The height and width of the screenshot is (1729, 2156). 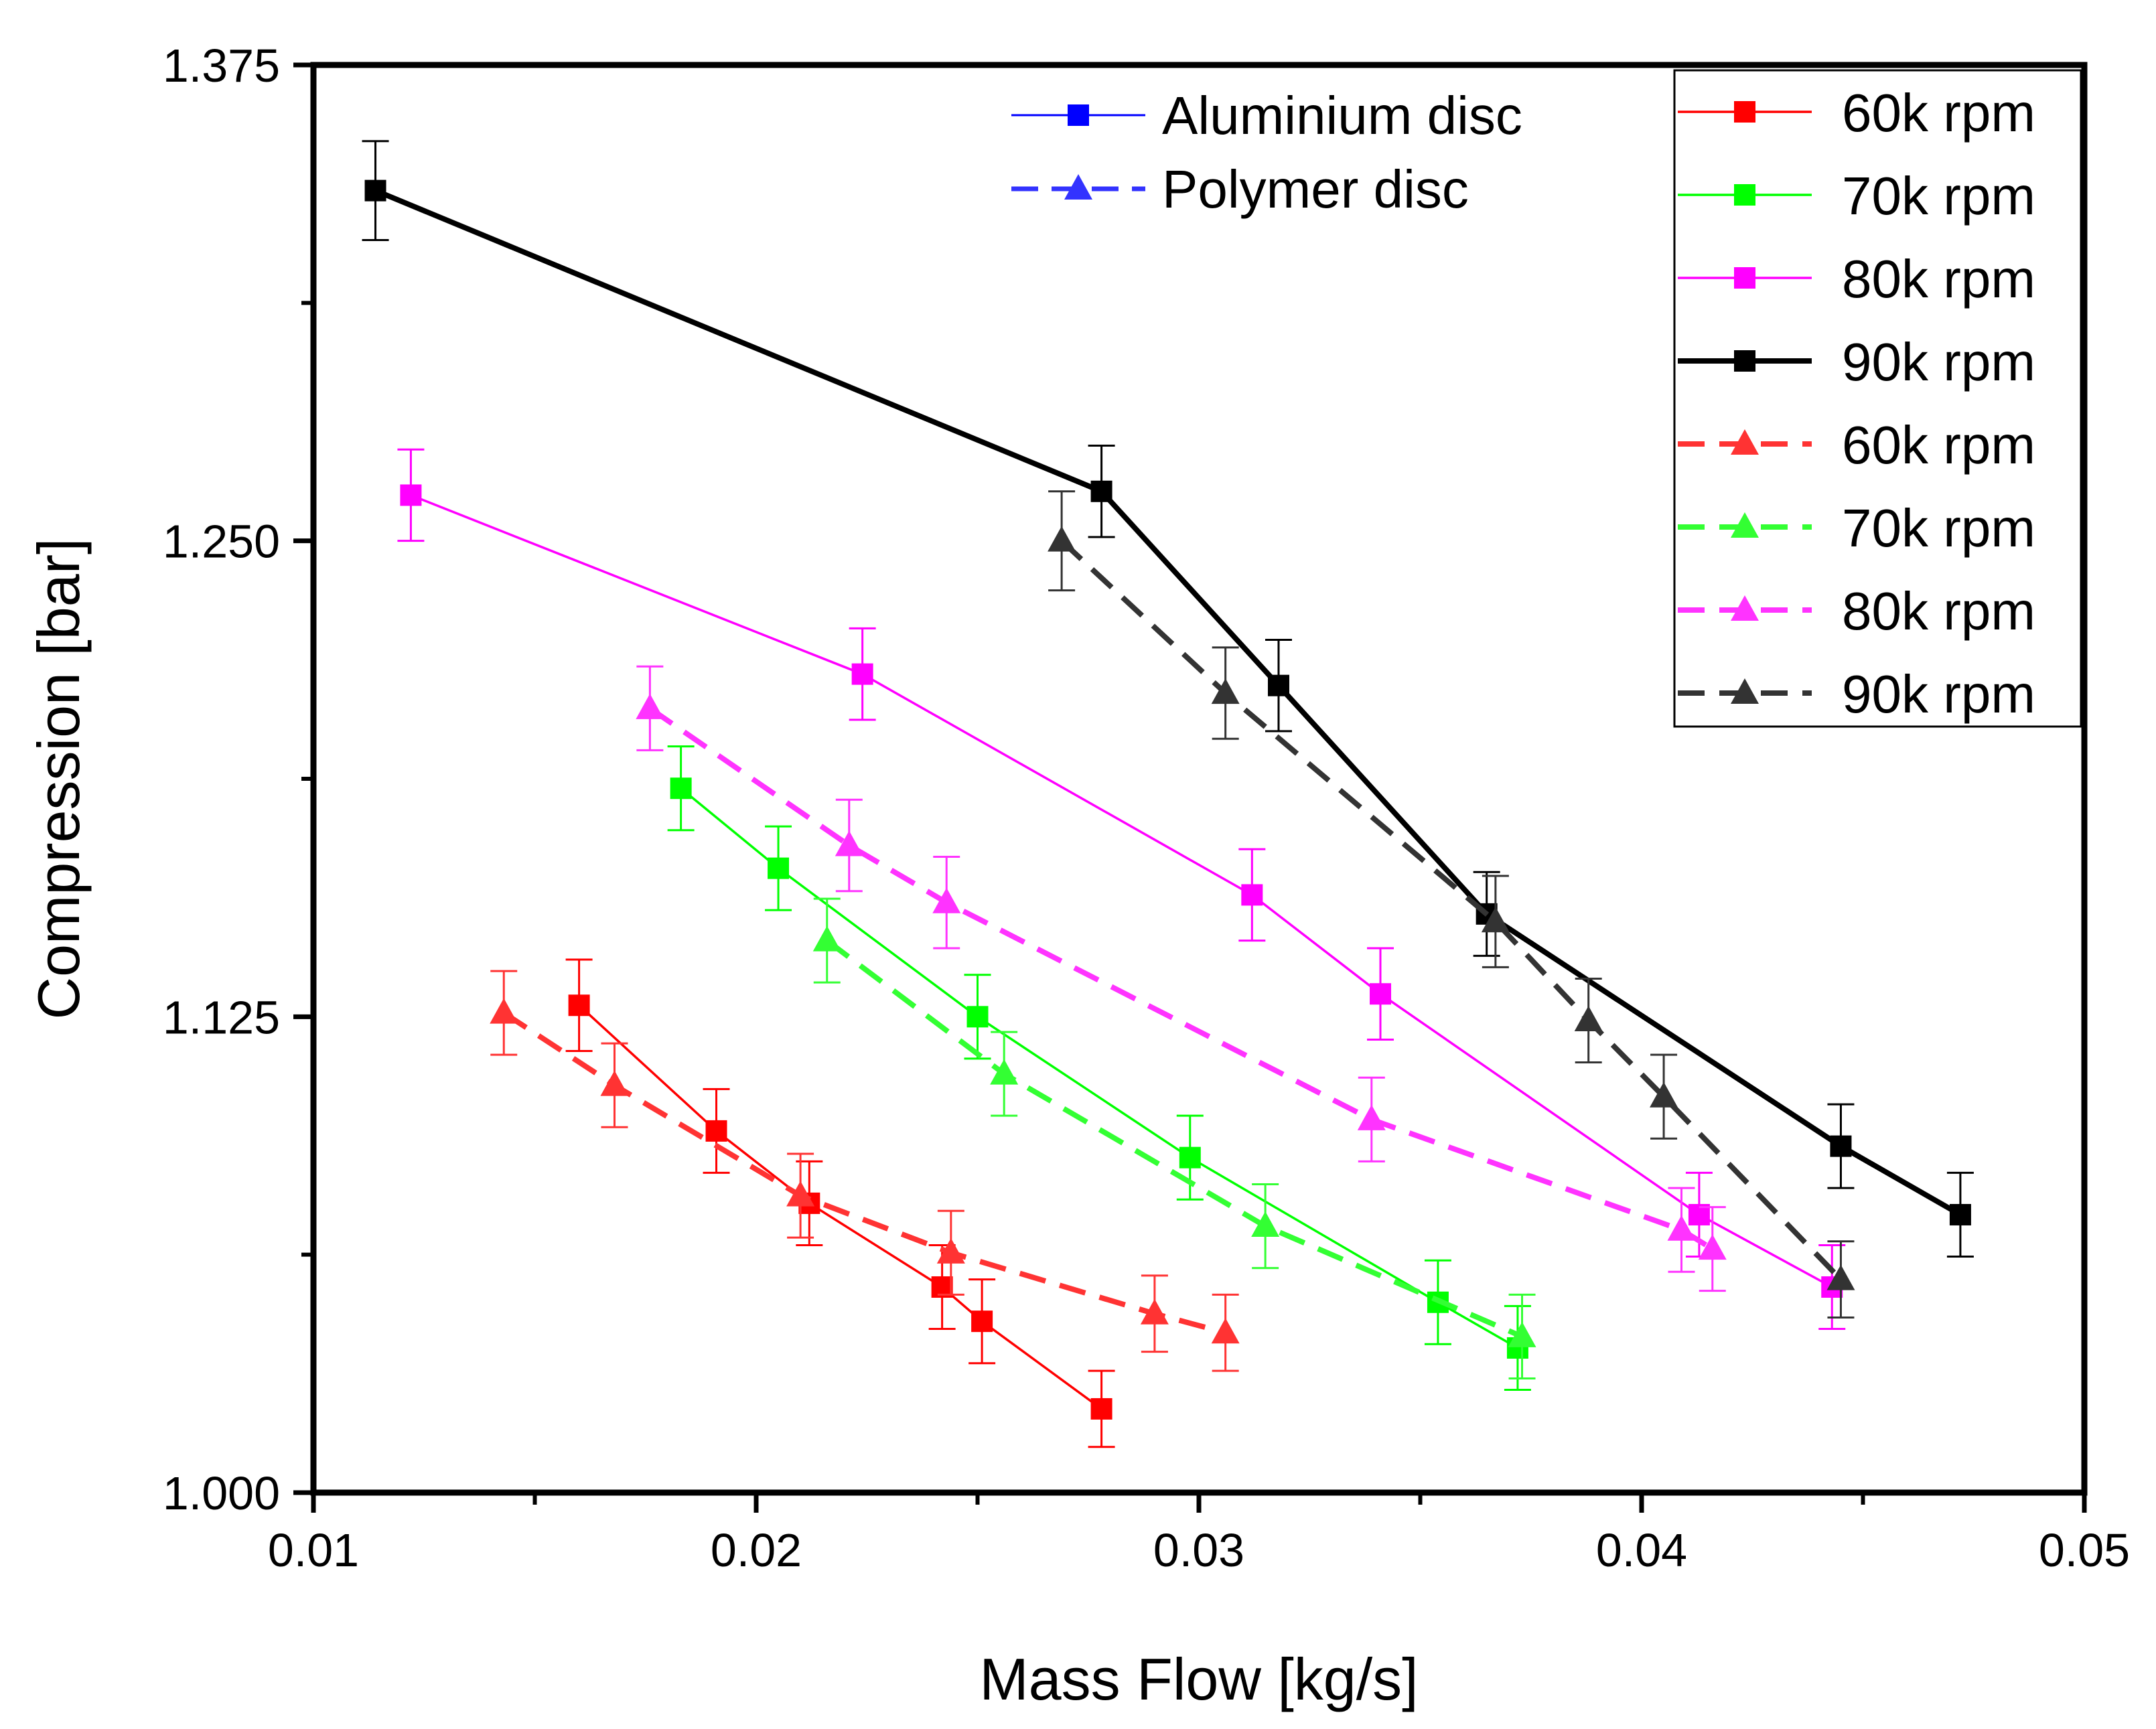 What do you see at coordinates (221, 66) in the screenshot?
I see `y-tick-label: 1.375` at bounding box center [221, 66].